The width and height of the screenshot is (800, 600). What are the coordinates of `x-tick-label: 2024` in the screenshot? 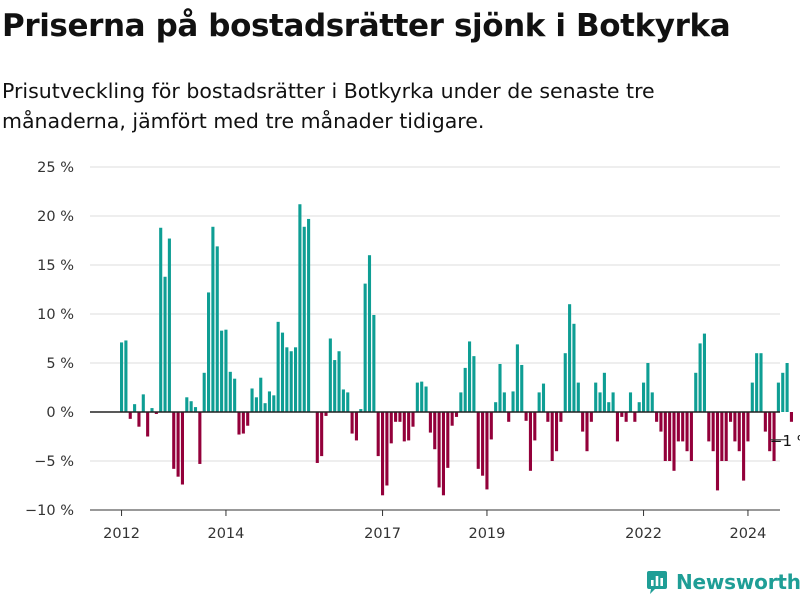 It's located at (747, 534).